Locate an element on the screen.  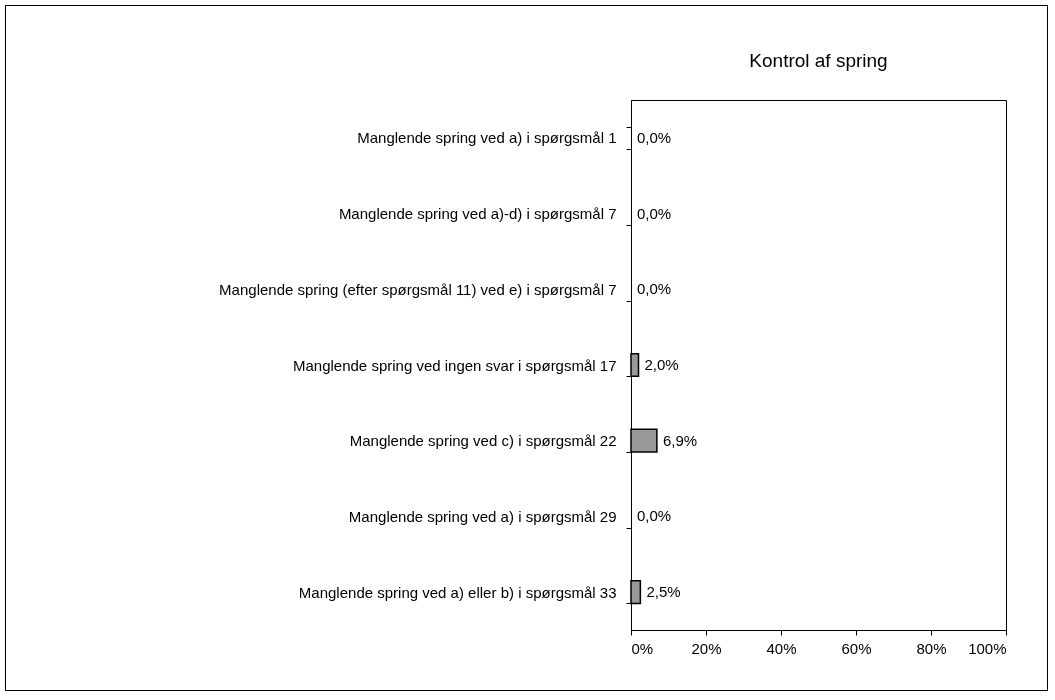
y-tick-label: Manglende spring ved a)-d) i spørgsmål 7 is located at coordinates (477, 214).